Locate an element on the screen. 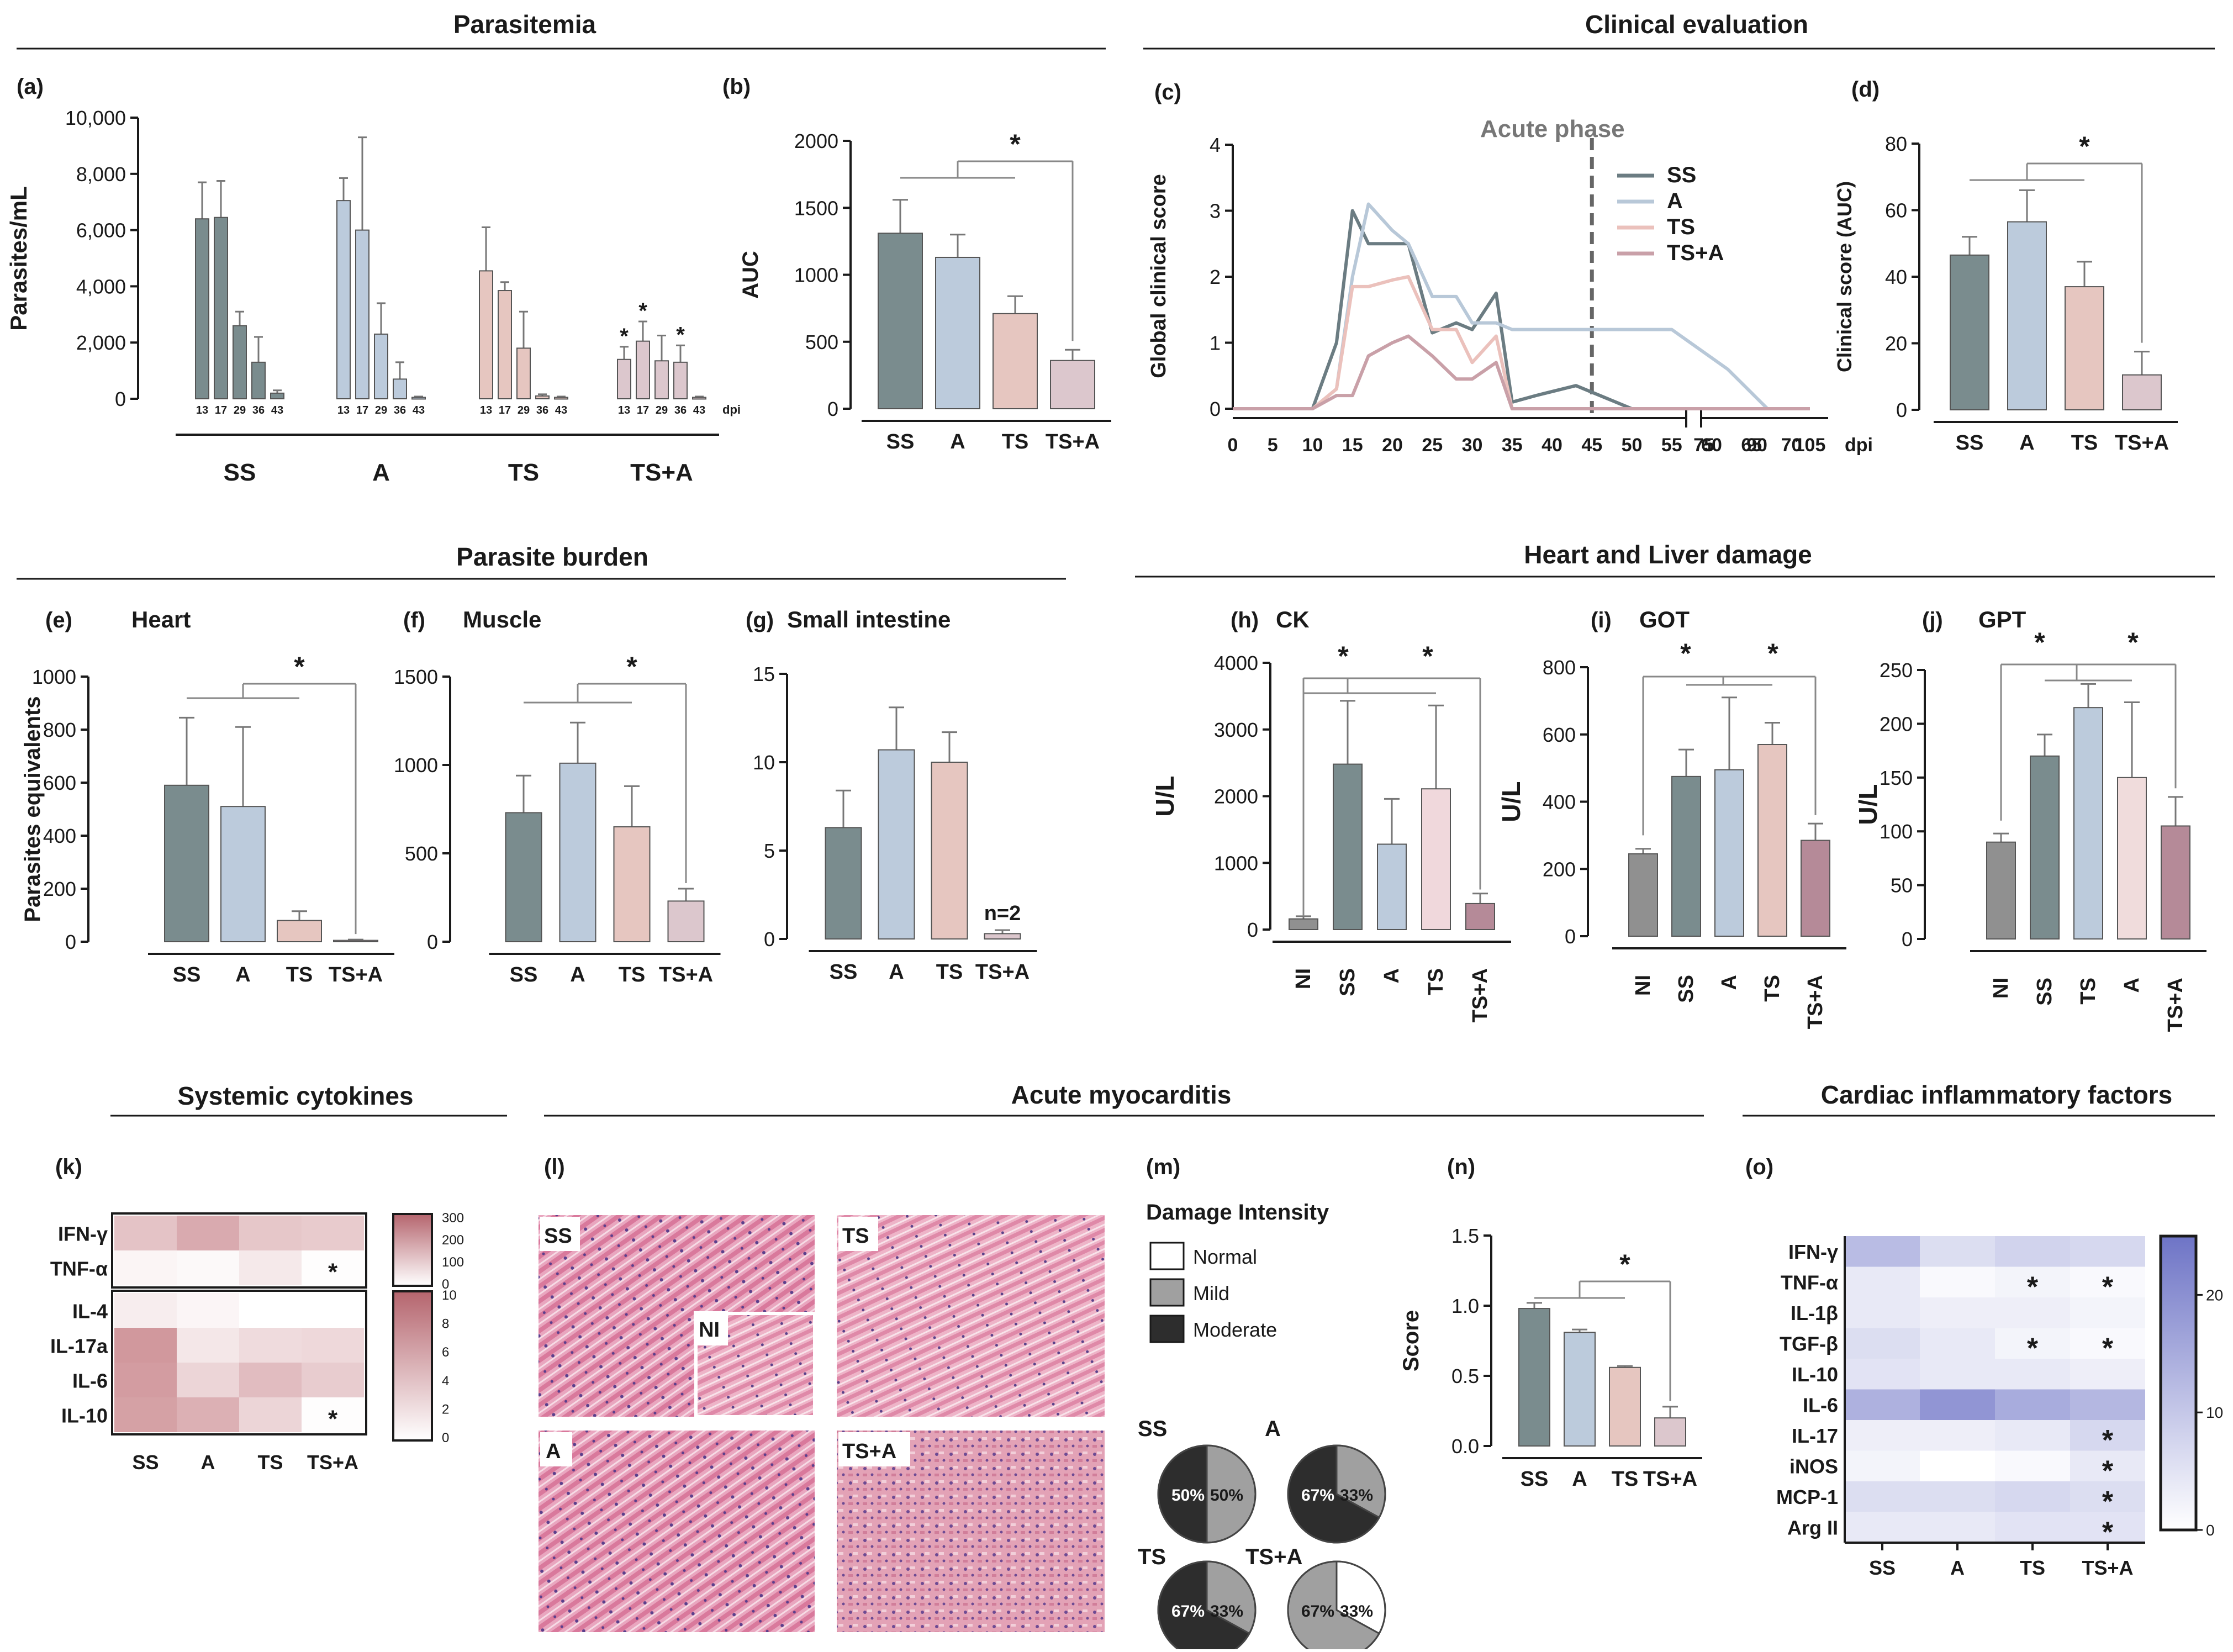 This screenshot has width=2233, height=1652. y-axis-title: Parasites/mL is located at coordinates (18, 258).